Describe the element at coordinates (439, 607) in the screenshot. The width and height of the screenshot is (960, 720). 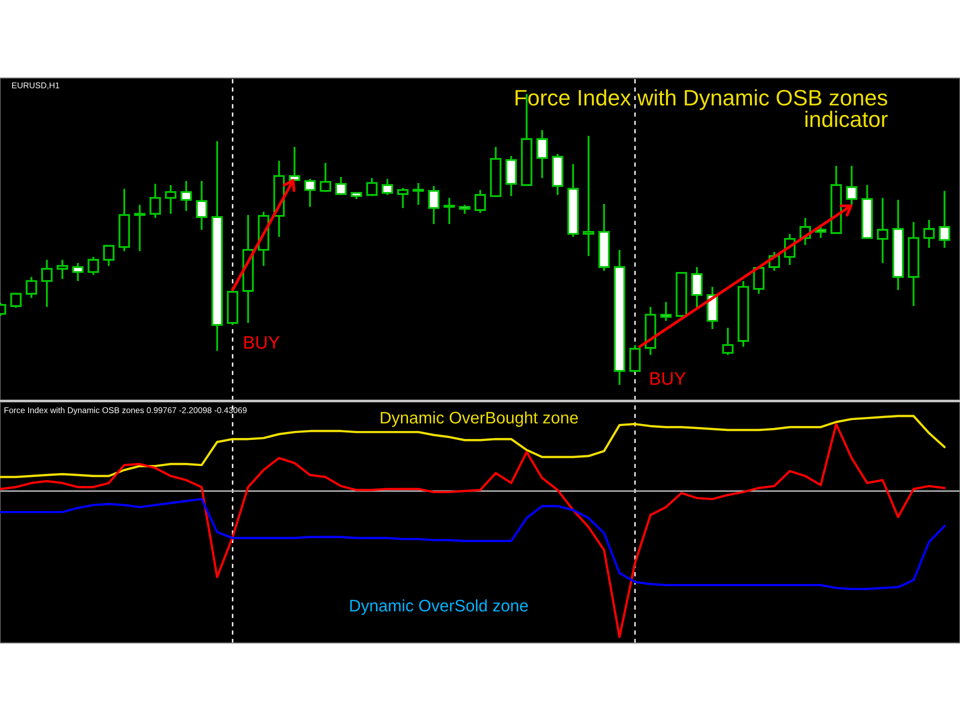
I see `annotation: Dynamic OverSold zone` at that location.